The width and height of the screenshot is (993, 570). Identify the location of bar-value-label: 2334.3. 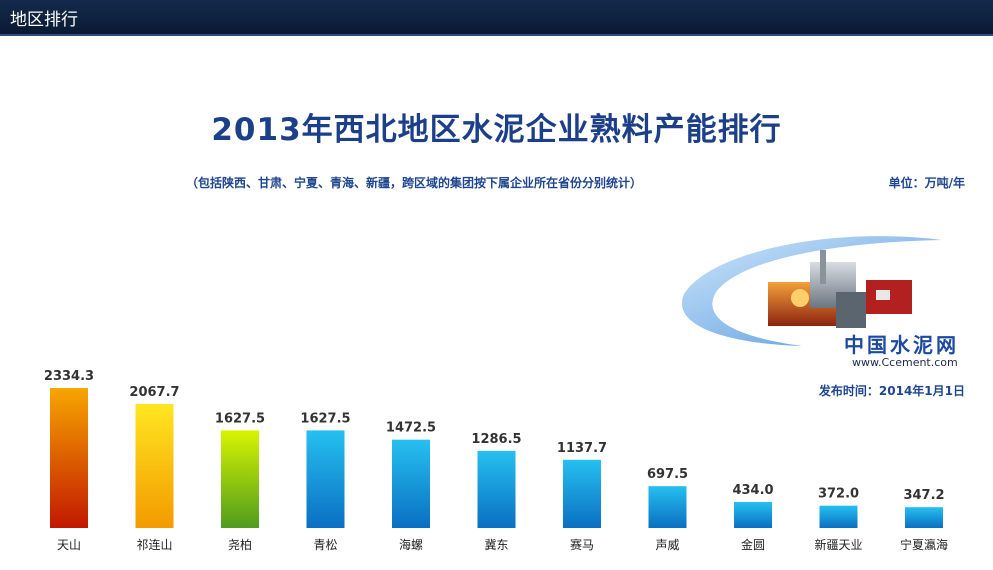
(69, 376).